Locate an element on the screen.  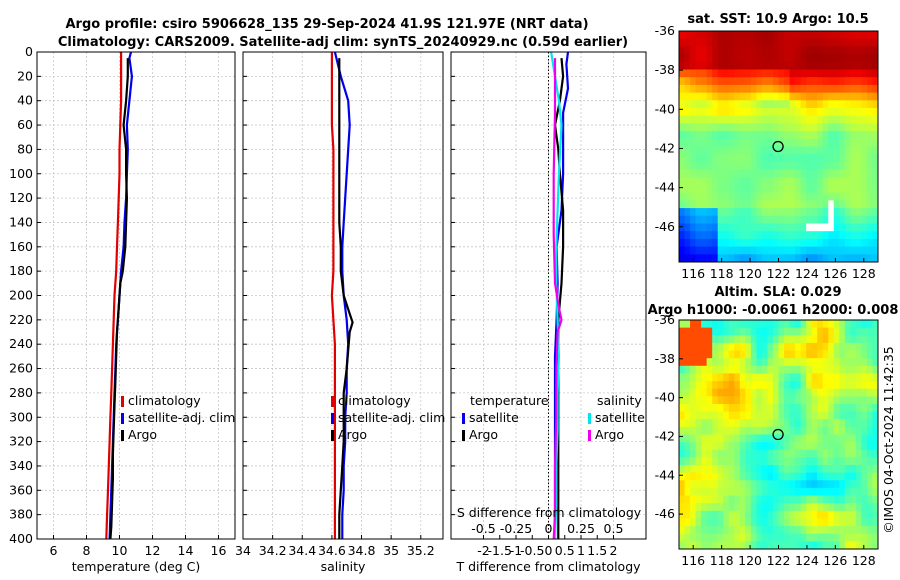
diff-s-tick-label: 0 is located at coordinates (549, 528).